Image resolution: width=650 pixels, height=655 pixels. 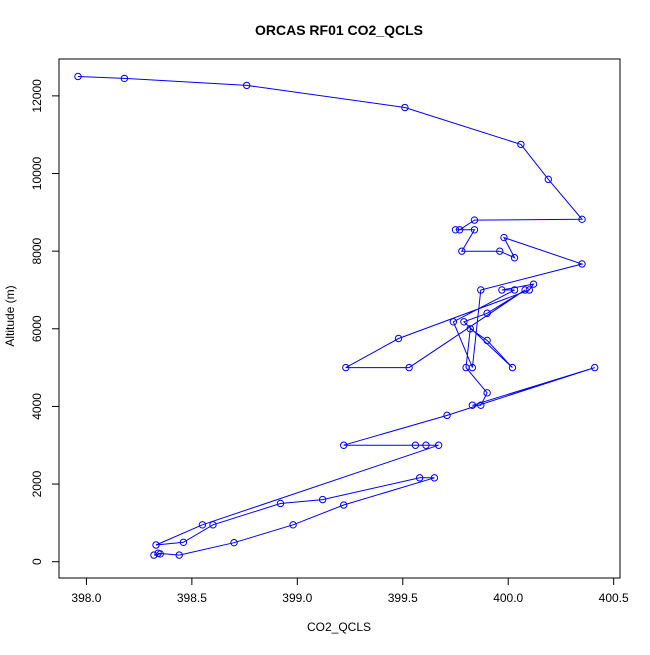 I want to click on y-tick-label: 12000, so click(x=37, y=96).